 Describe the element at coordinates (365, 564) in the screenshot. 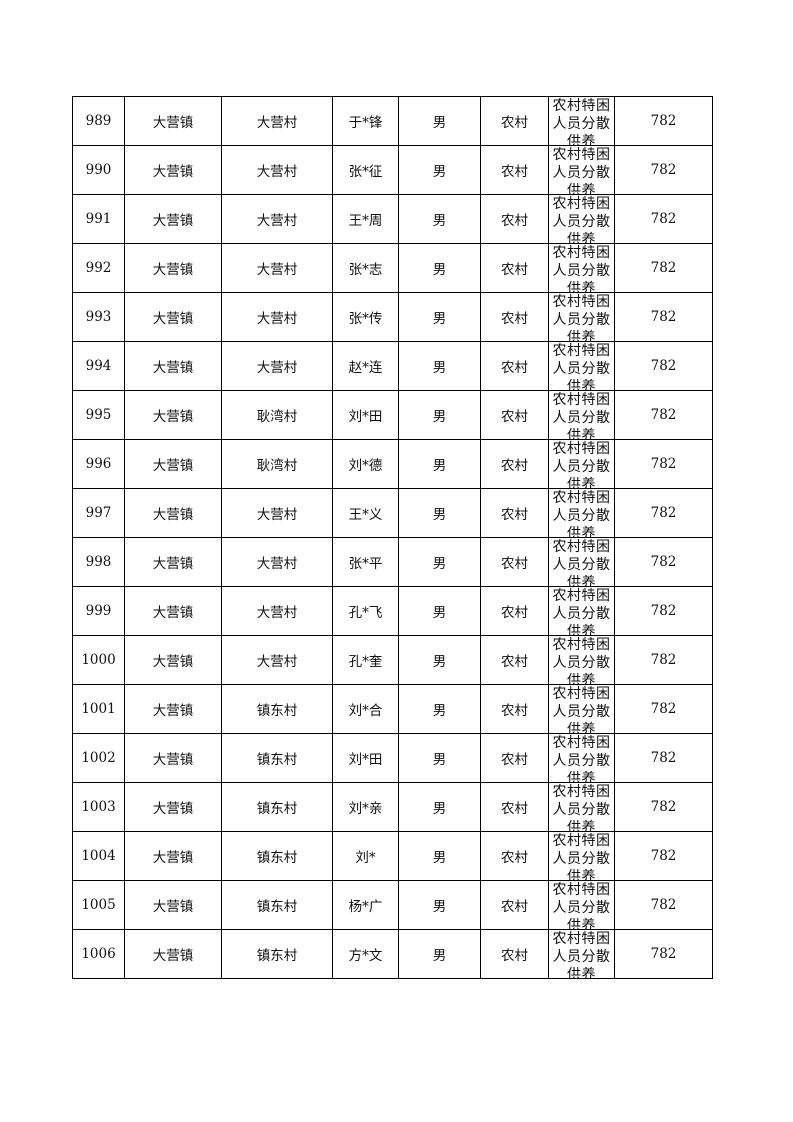

I see `name-text: 张*平` at that location.